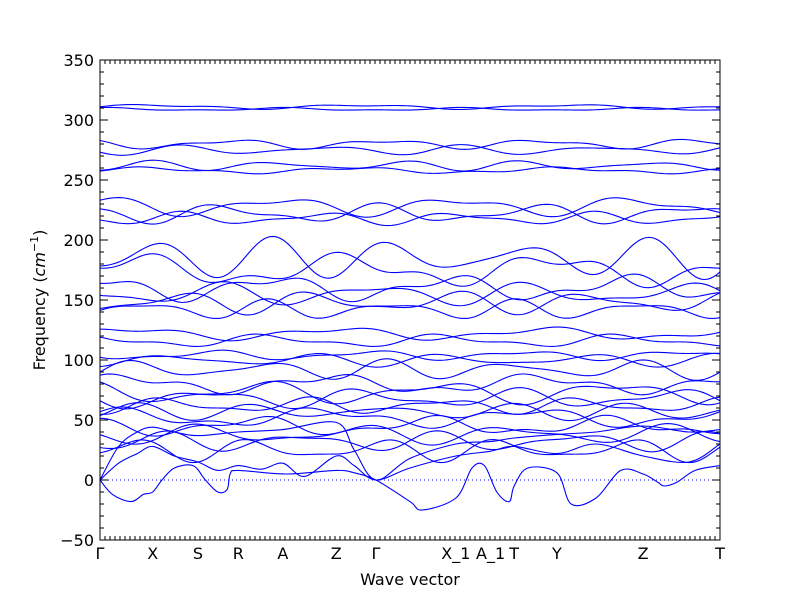 This screenshot has height=600, width=800. I want to click on y-tick-label: 50, so click(84, 420).